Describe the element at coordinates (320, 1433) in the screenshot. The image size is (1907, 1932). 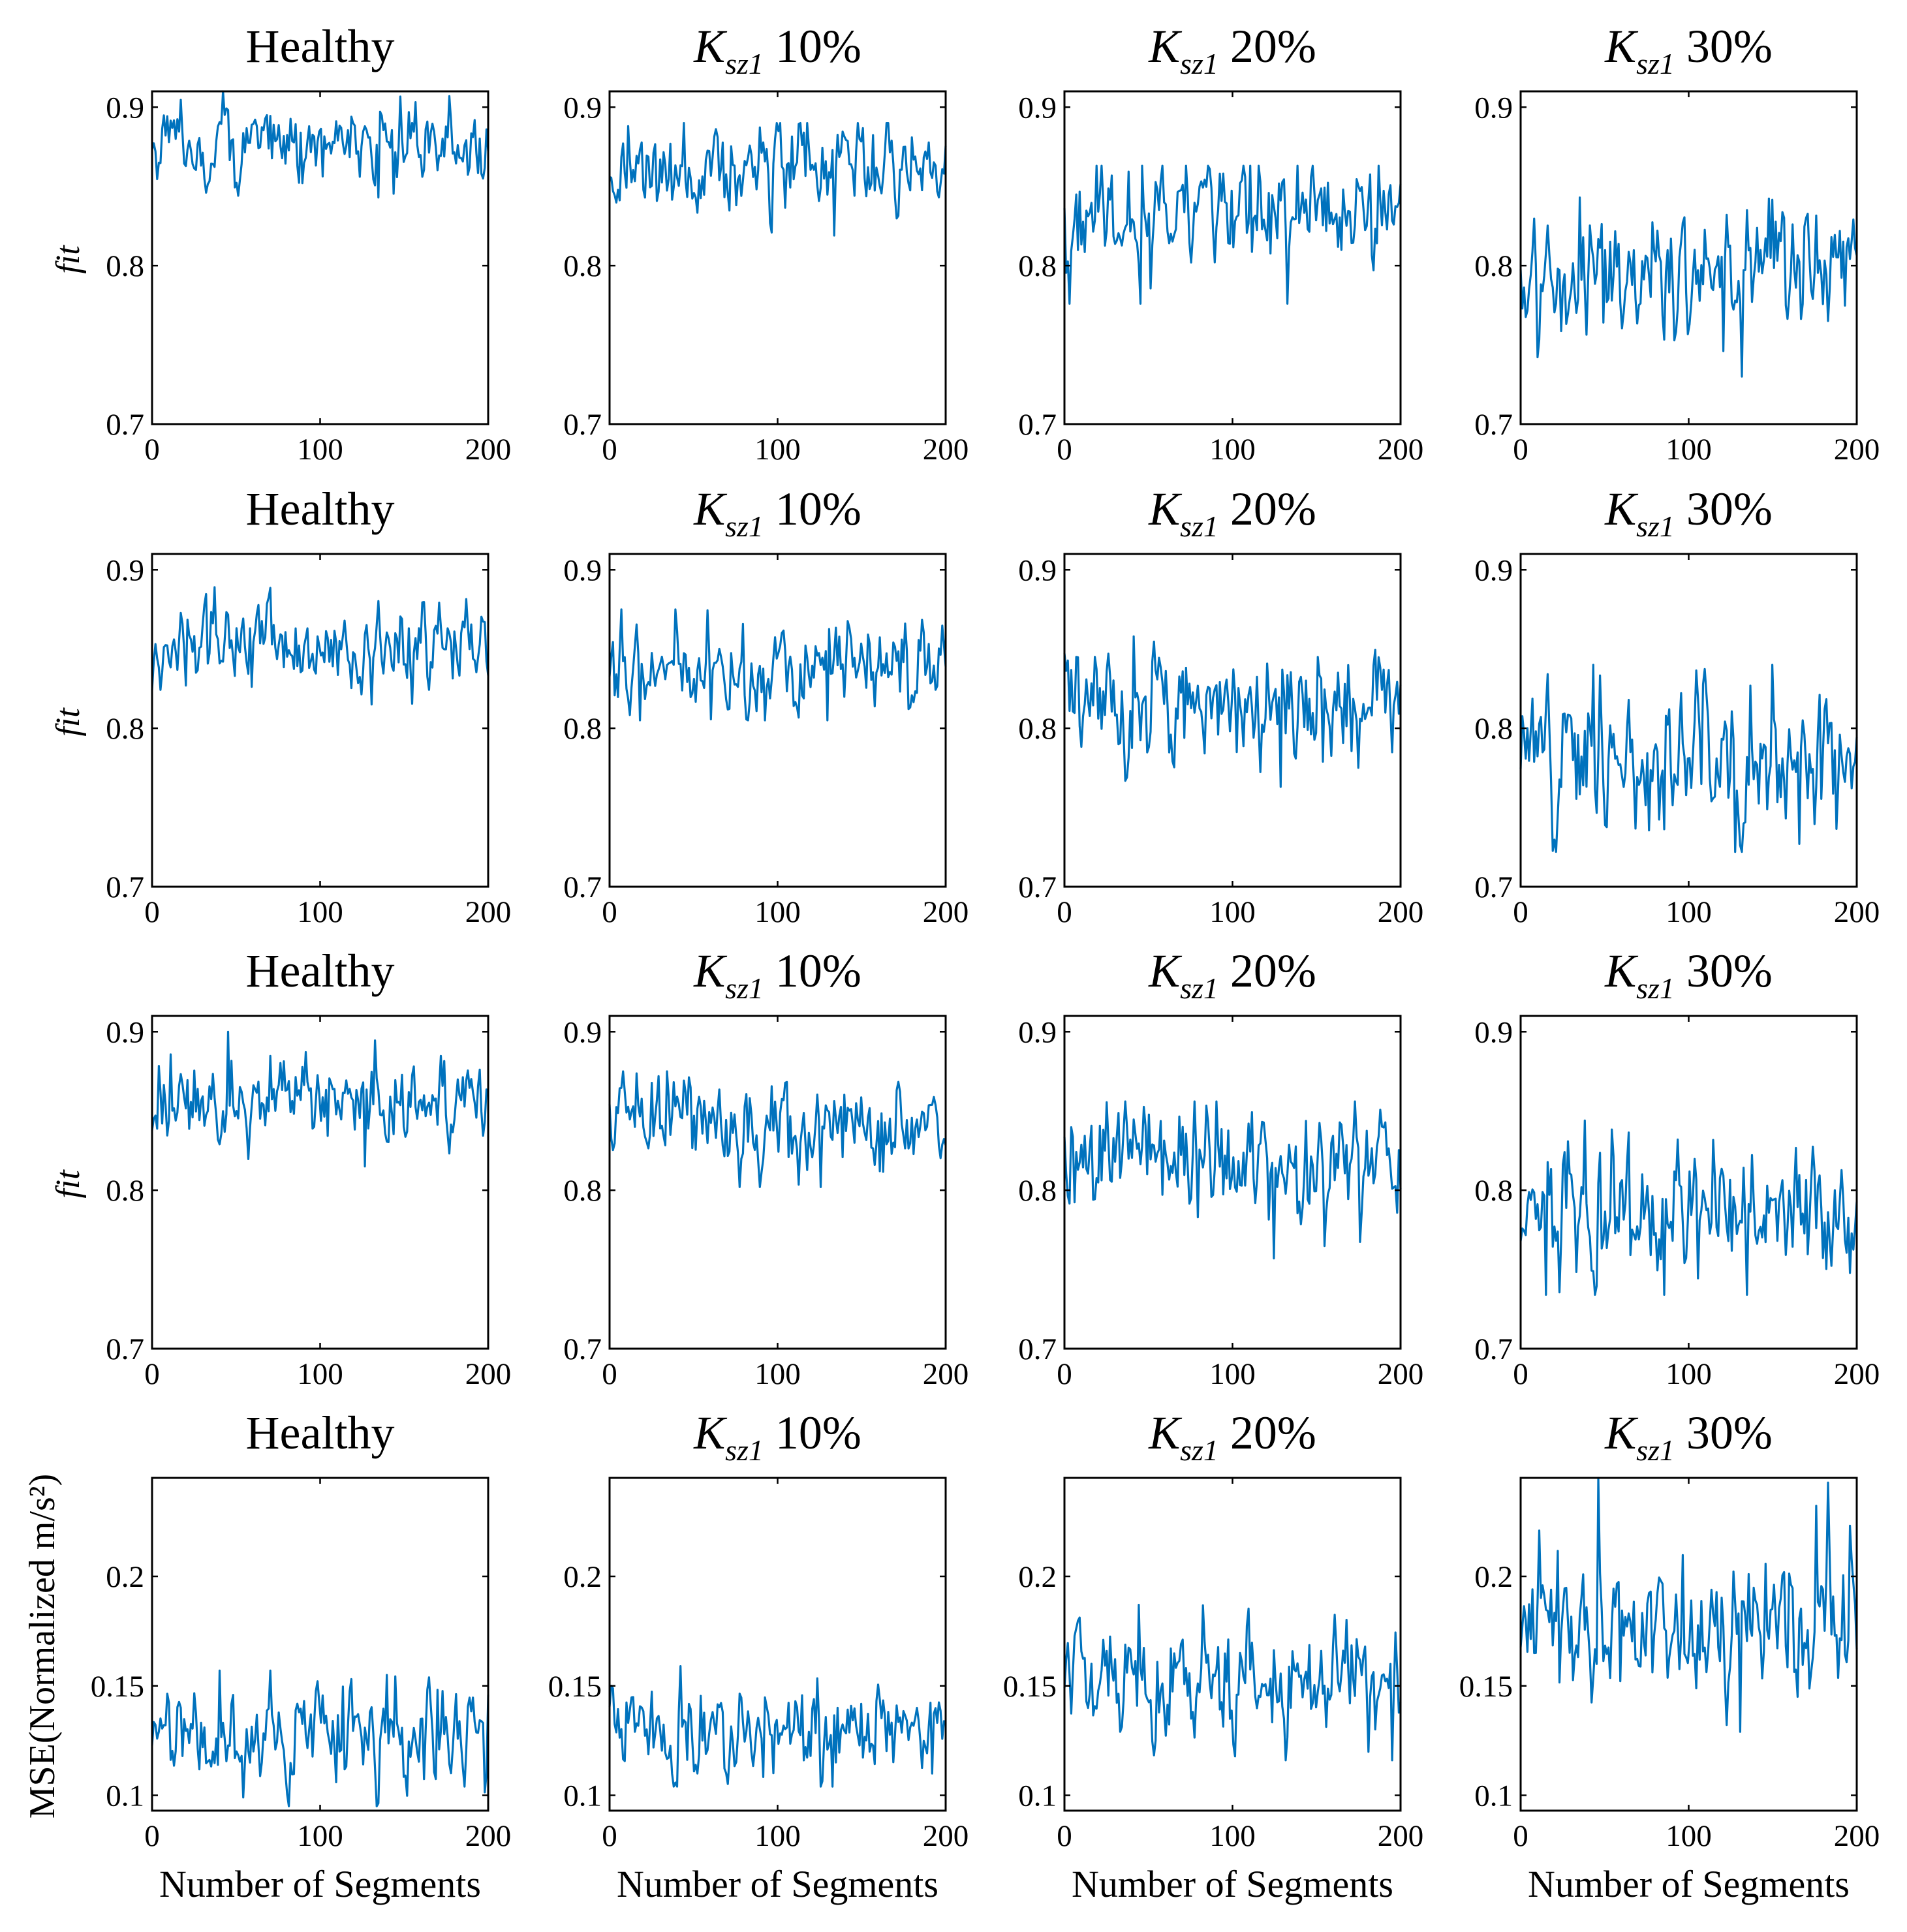
I see `panel-title: Healthy` at that location.